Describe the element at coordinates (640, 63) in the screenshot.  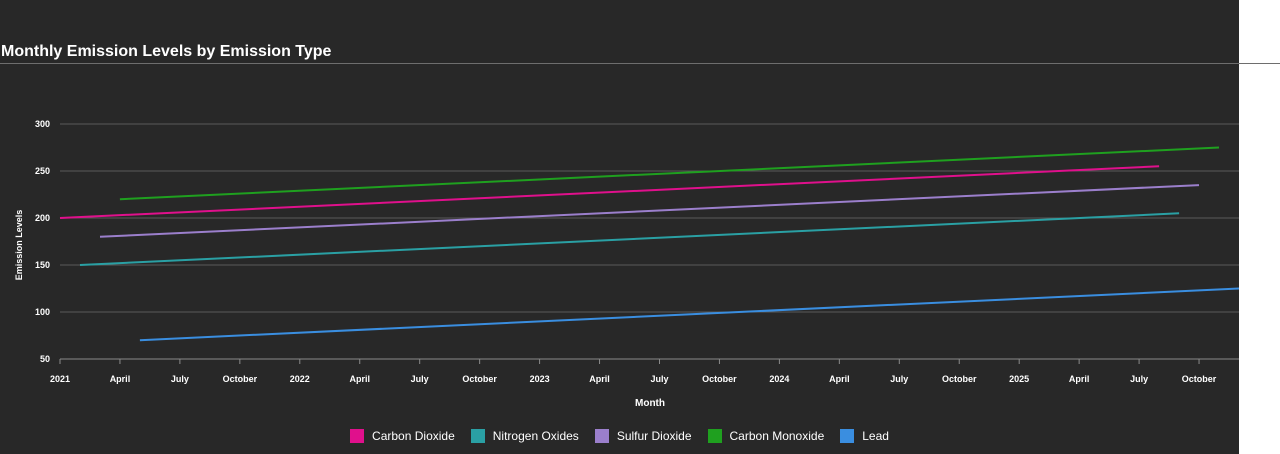
I see `title-divider` at that location.